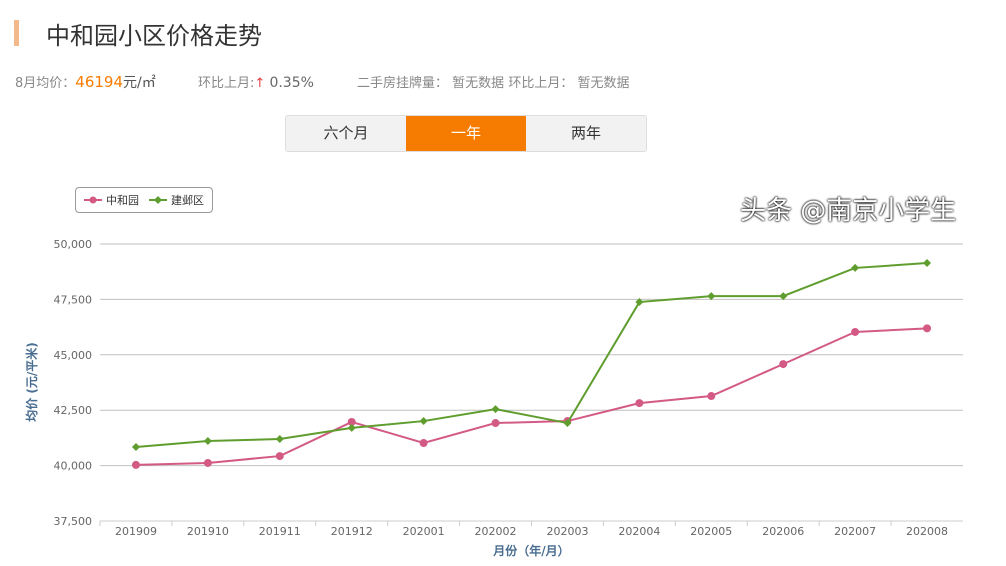 The height and width of the screenshot is (566, 1006). What do you see at coordinates (73, 521) in the screenshot?
I see `y-tick-label: 37,500` at bounding box center [73, 521].